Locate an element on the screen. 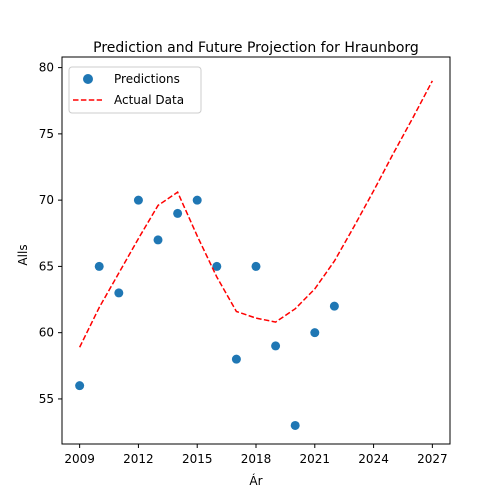 The image size is (500, 500). x-tick-label: 2012 is located at coordinates (138, 459).